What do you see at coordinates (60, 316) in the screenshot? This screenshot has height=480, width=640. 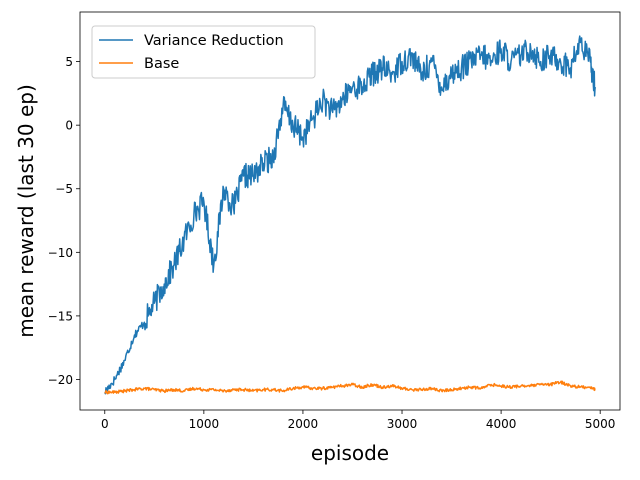 I see `y-tick-label: −15` at bounding box center [60, 316].